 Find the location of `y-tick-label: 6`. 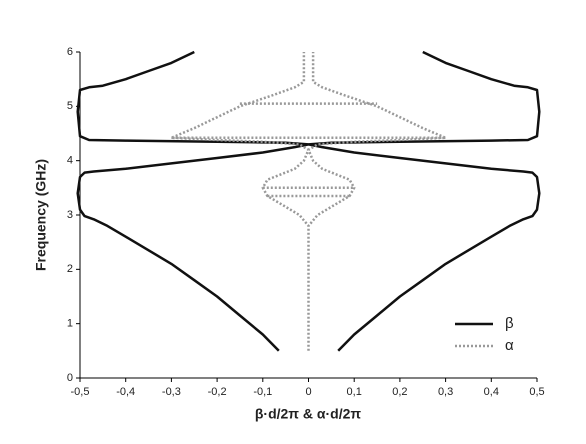

y-tick-label: 6 is located at coordinates (70, 52).